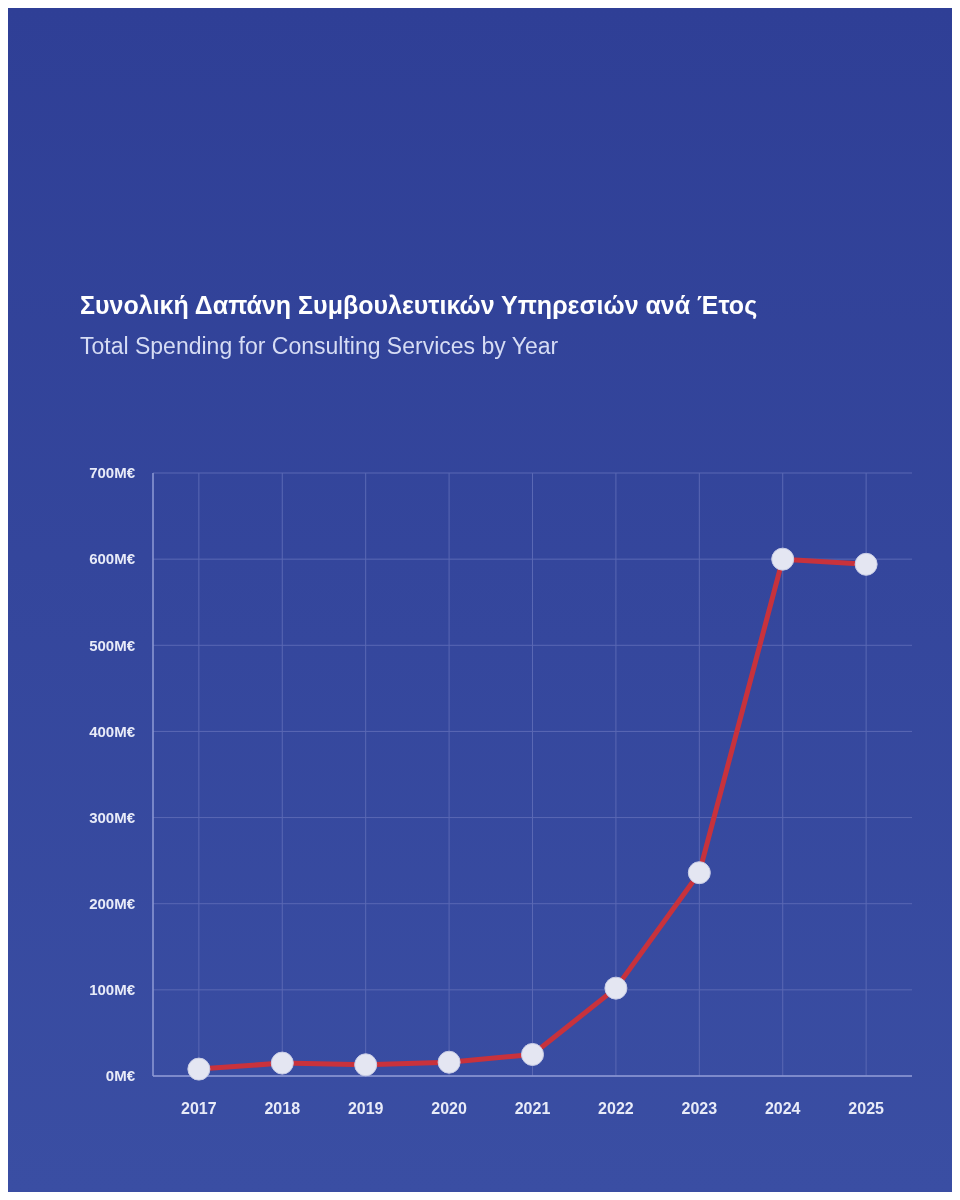 Image resolution: width=960 pixels, height=1200 pixels. What do you see at coordinates (532, 1108) in the screenshot?
I see `x-tick-label: 2021` at bounding box center [532, 1108].